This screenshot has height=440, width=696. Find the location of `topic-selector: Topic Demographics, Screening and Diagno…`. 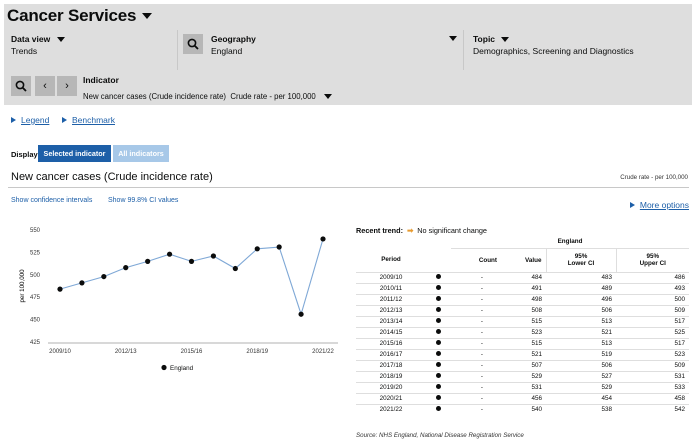

topic-selector: Topic Demographics, Screening and Diagno… is located at coordinates (578, 50).